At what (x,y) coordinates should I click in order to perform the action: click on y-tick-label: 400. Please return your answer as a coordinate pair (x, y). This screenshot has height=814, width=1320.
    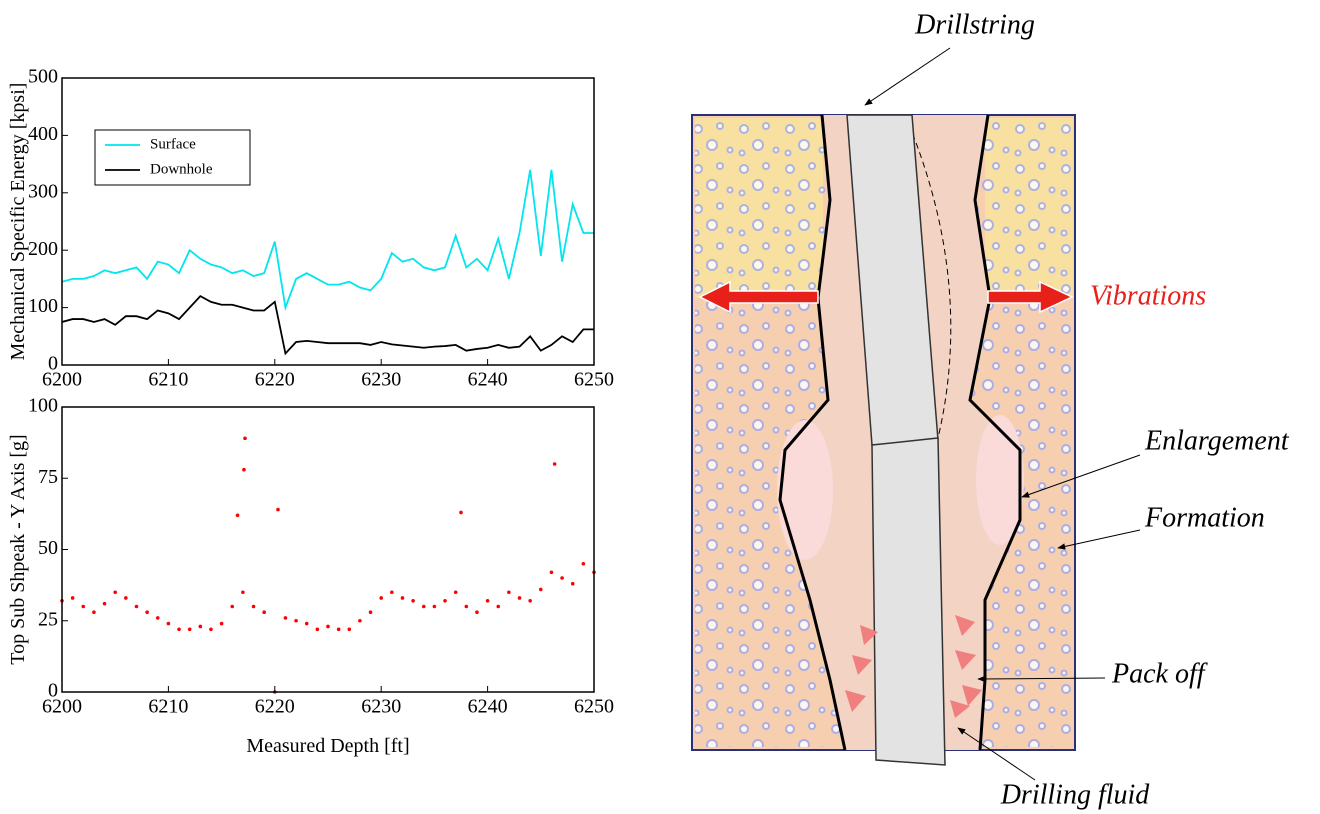
    Looking at the image, I should click on (43, 134).